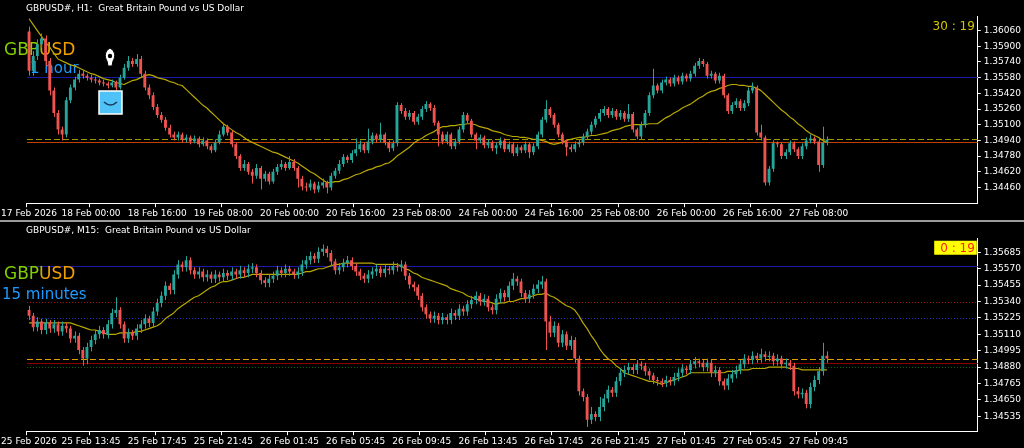 This screenshot has width=1024, height=448. Describe the element at coordinates (223, 440) in the screenshot. I see `x-tick-label: 25 Feb 21:45` at that location.